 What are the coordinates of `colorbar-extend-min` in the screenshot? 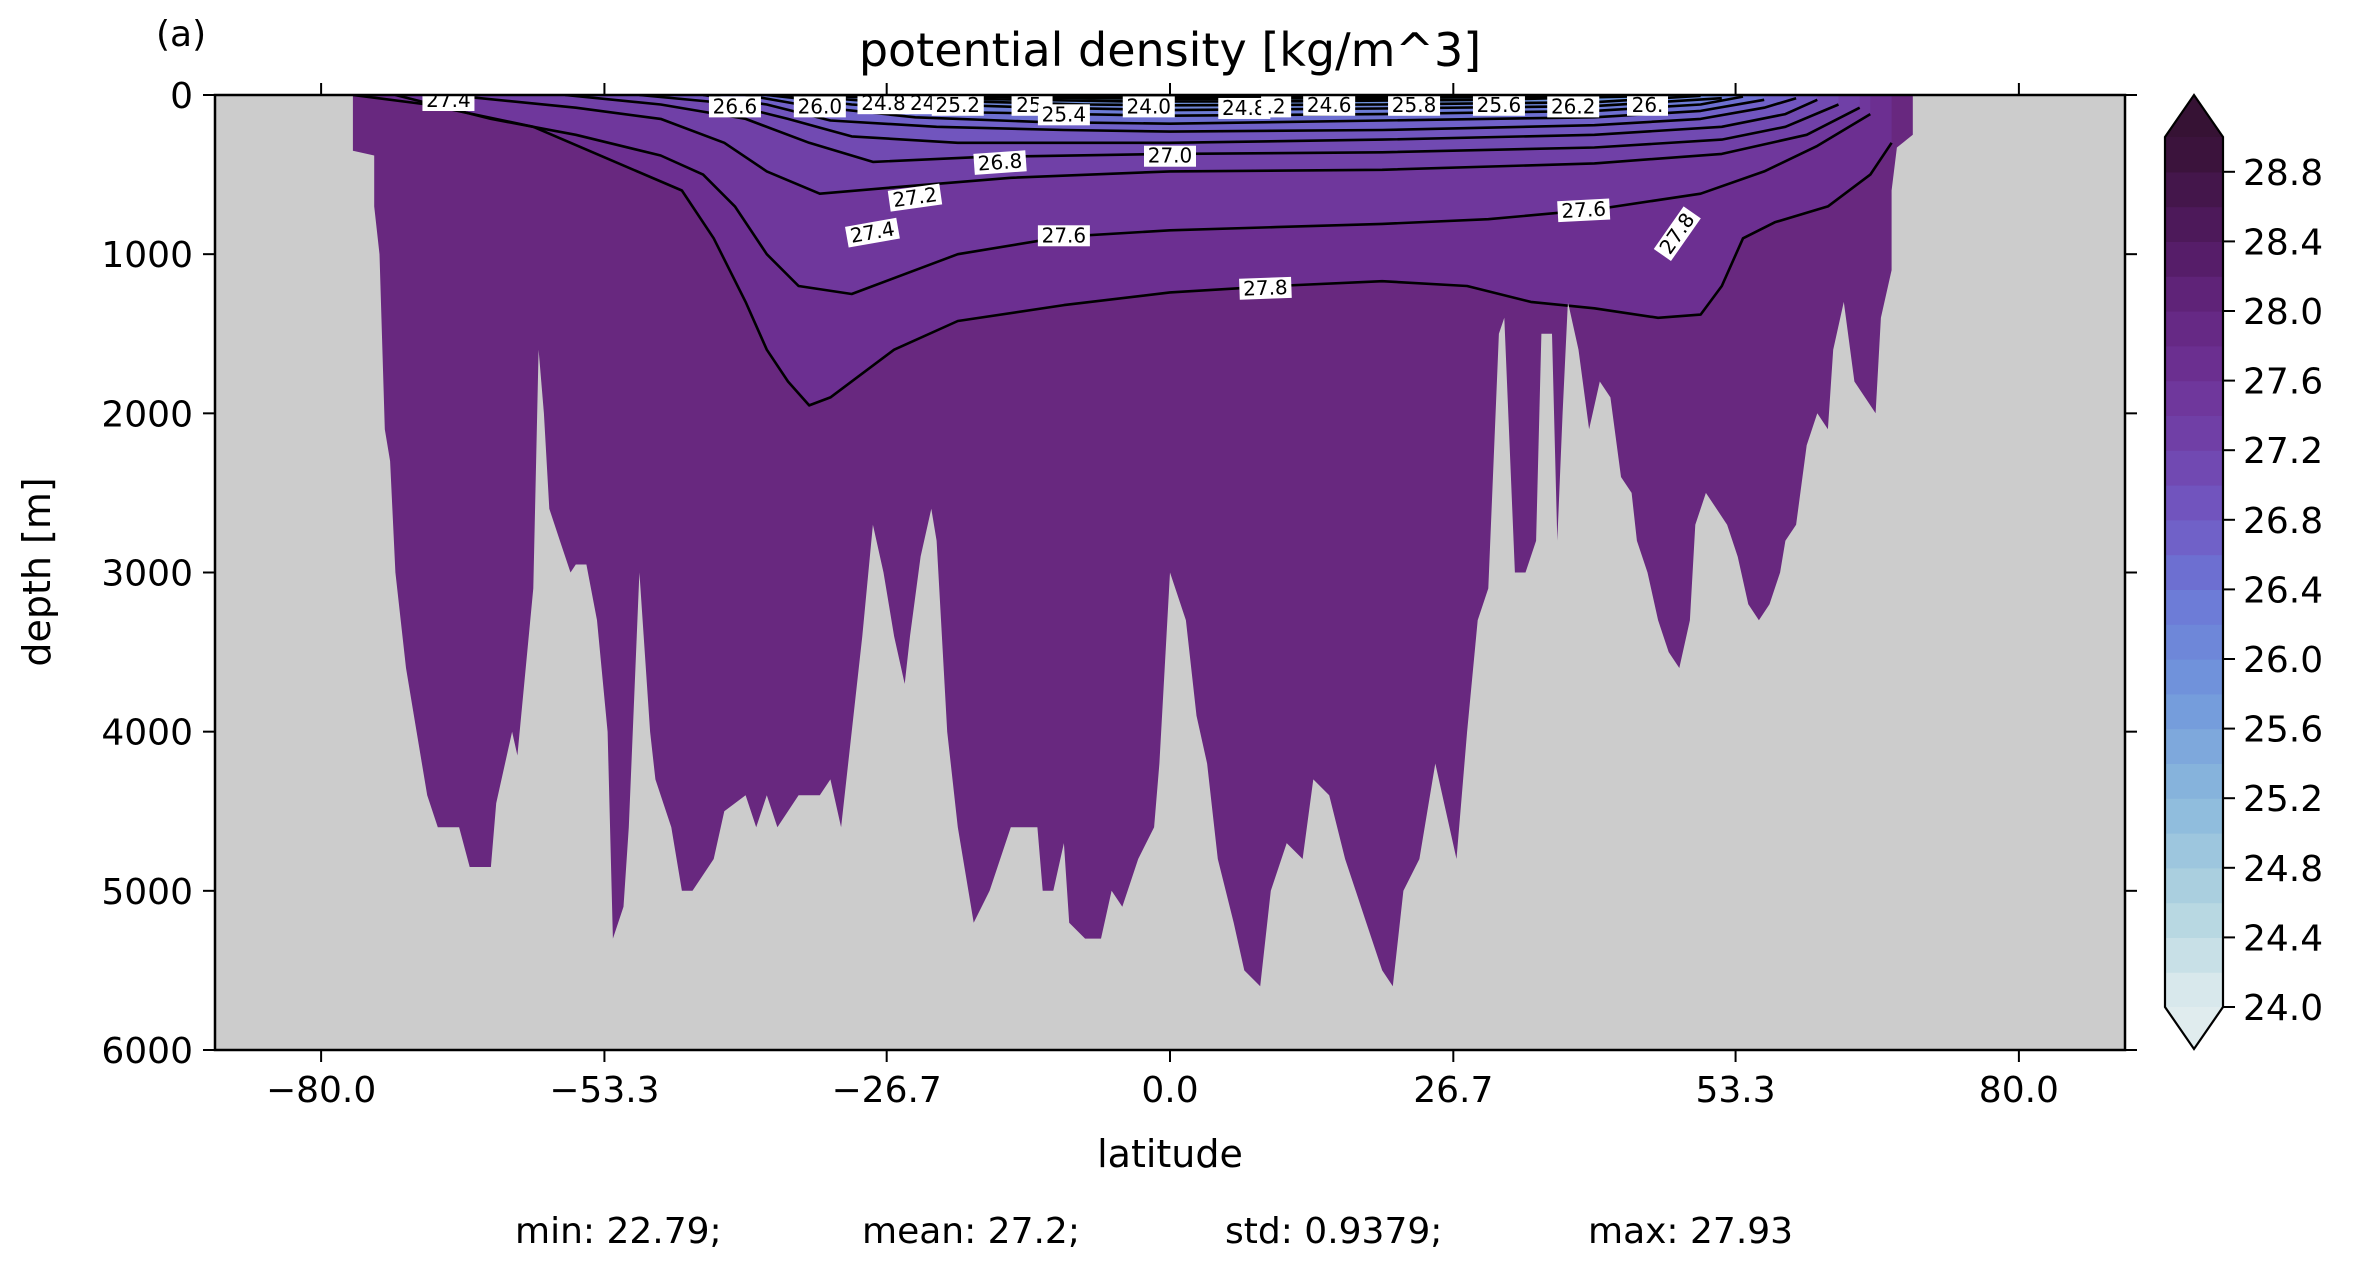 It's located at (2194, 1028).